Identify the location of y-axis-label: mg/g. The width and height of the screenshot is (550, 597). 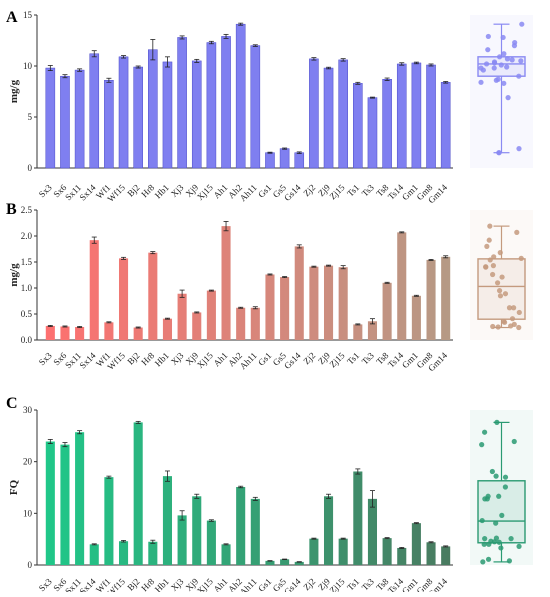
(14, 91).